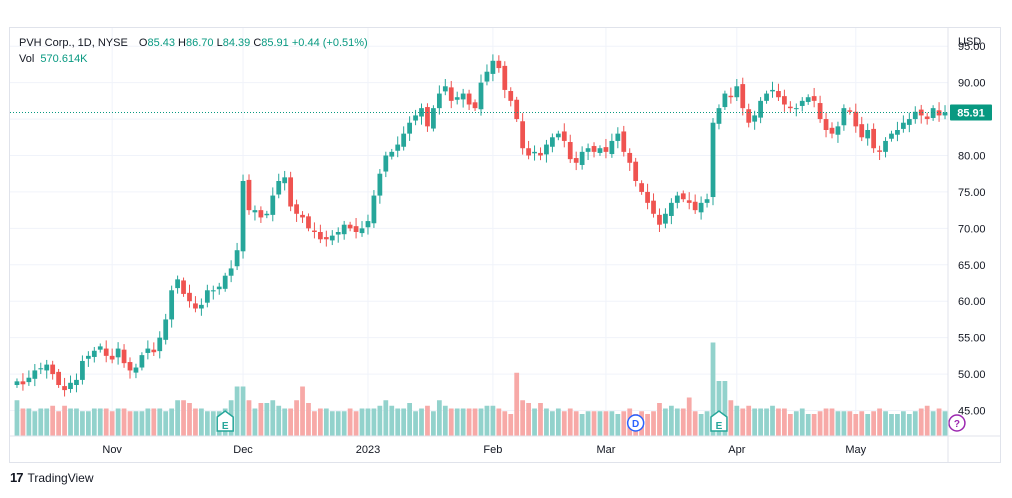 This screenshot has width=1012, height=498. What do you see at coordinates (257, 43) in the screenshot?
I see `close-label: C` at bounding box center [257, 43].